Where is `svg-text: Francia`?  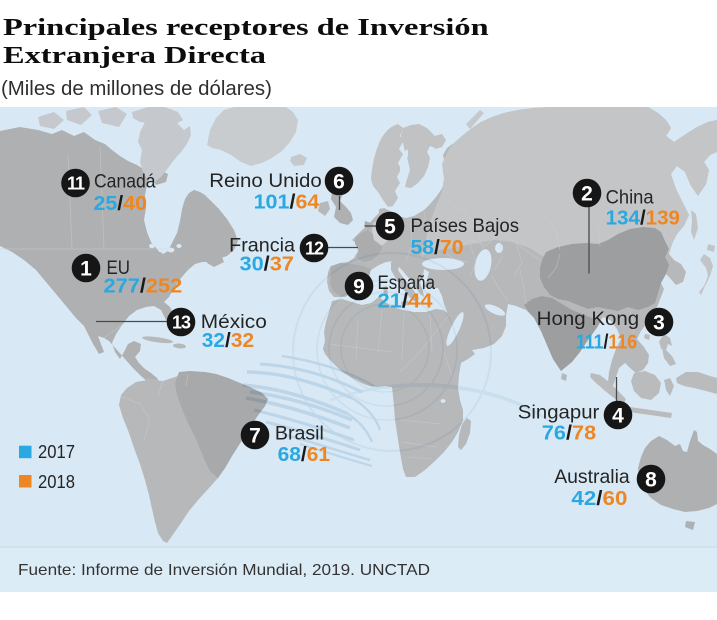
svg-text: Francia is located at coordinates (262, 246).